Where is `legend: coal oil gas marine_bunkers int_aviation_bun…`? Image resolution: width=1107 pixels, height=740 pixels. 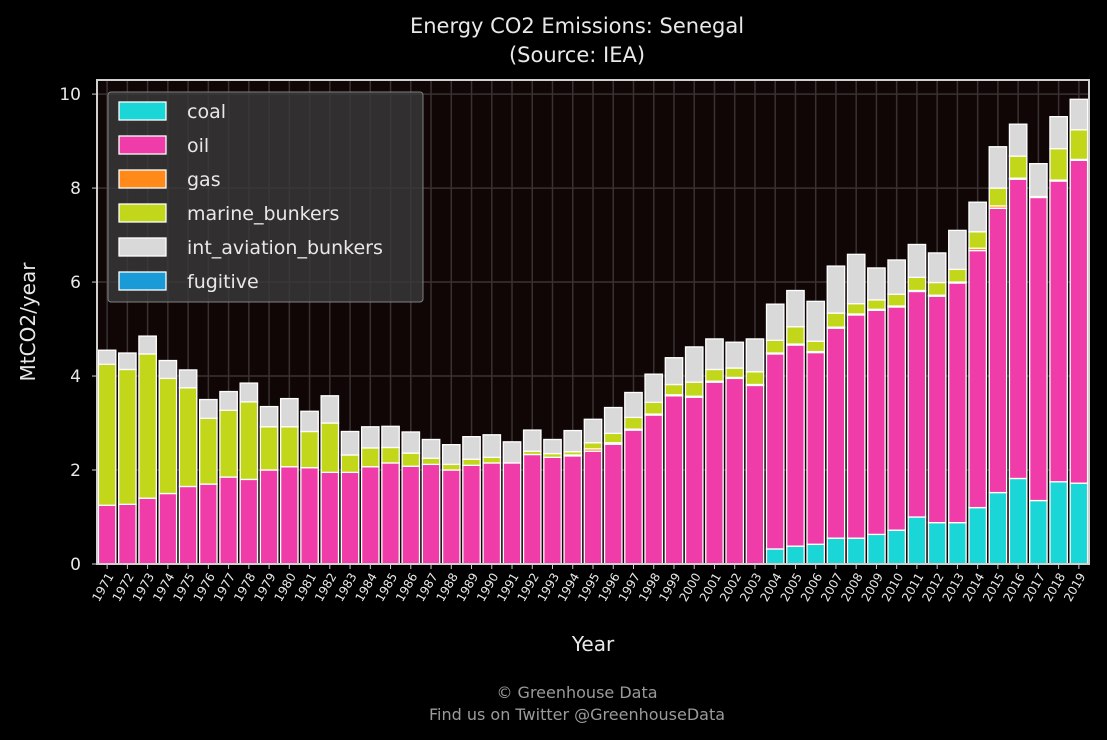
legend: coal oil gas marine_bunkers int_aviation_bun… is located at coordinates (265, 197).